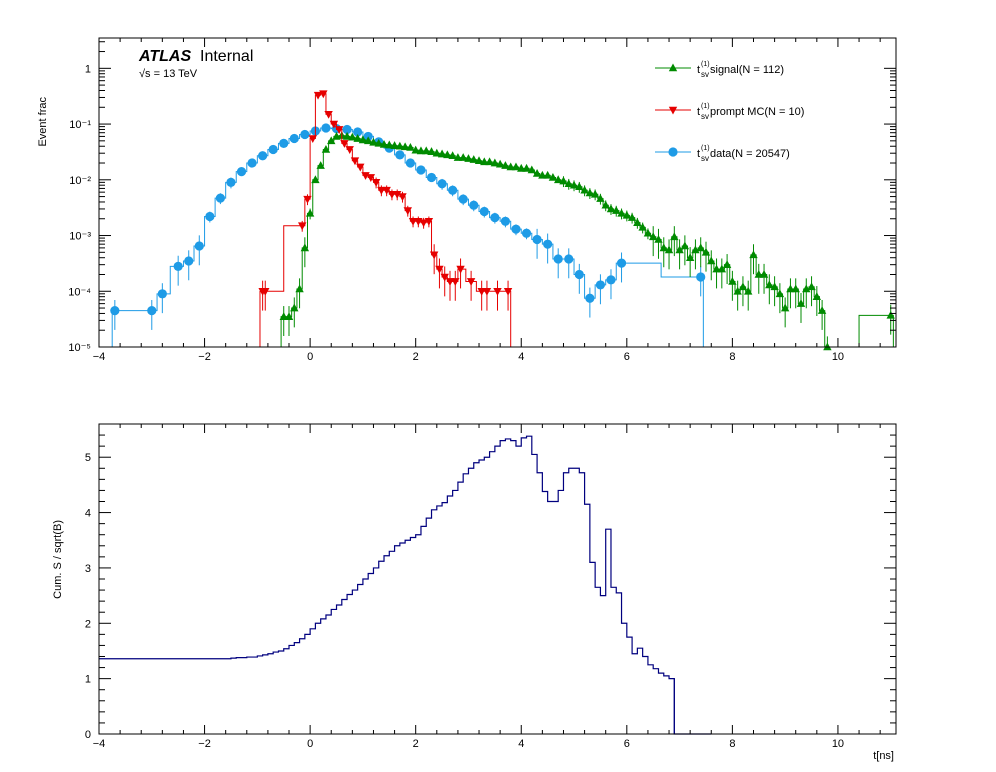  Describe the element at coordinates (88, 514) in the screenshot. I see `bottom-ytick-label: 4` at that location.